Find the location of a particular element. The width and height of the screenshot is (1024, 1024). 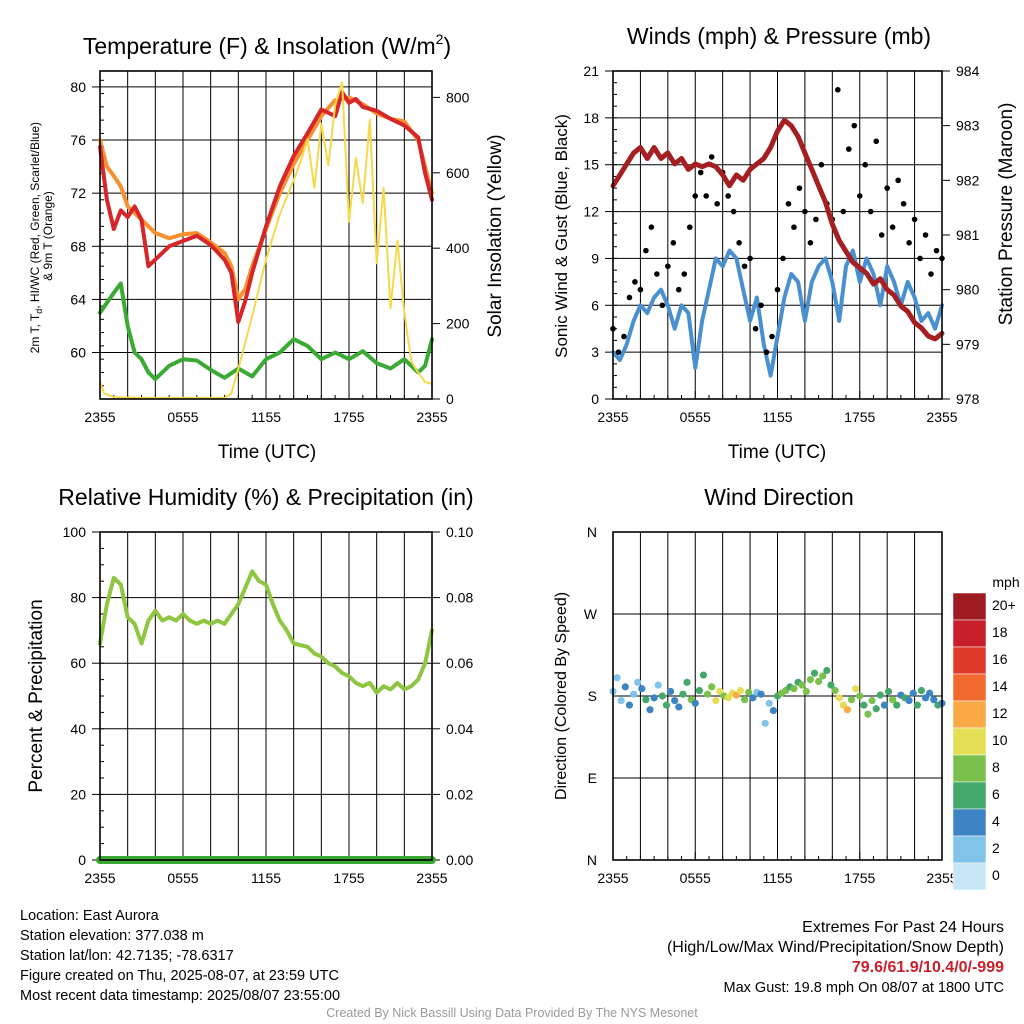

extremes-values: 79.6/61.9/10.4/0/-999 is located at coordinates (927, 967).